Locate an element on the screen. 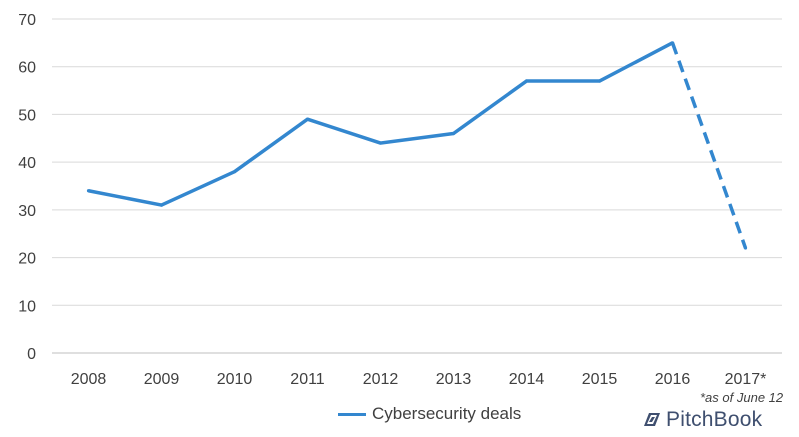 The image size is (799, 437). y-tick-label: 60 is located at coordinates (27, 68).